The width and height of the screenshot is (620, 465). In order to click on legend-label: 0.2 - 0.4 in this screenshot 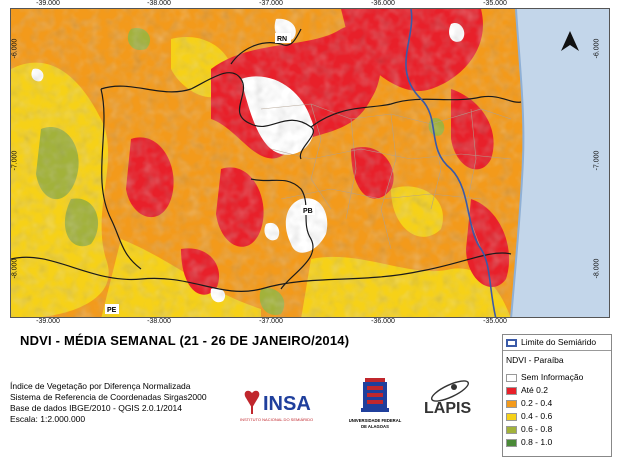, I will do `click(537, 403)`.